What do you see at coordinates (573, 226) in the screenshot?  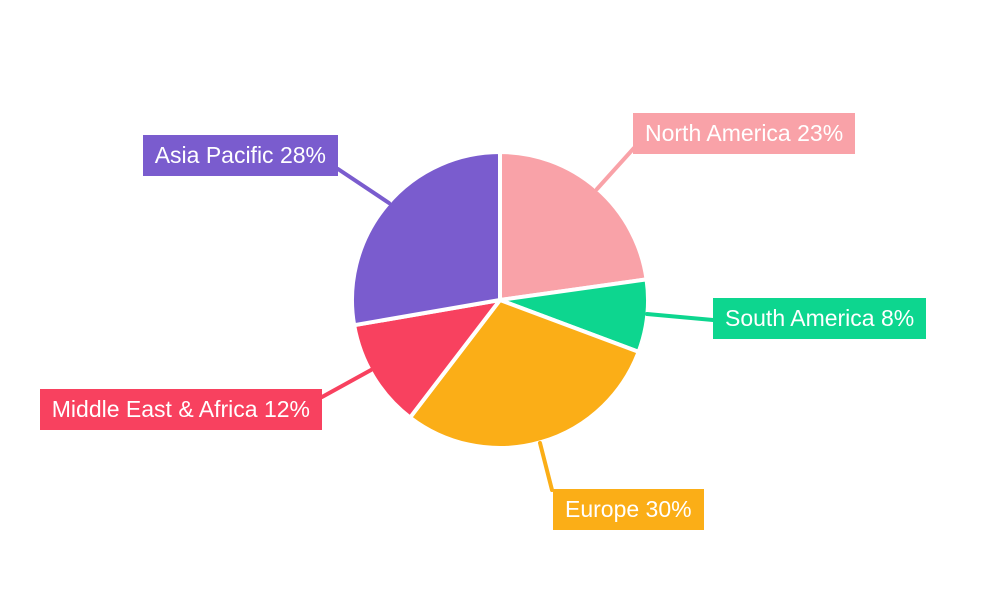 I see `pie-slice-north-america` at bounding box center [573, 226].